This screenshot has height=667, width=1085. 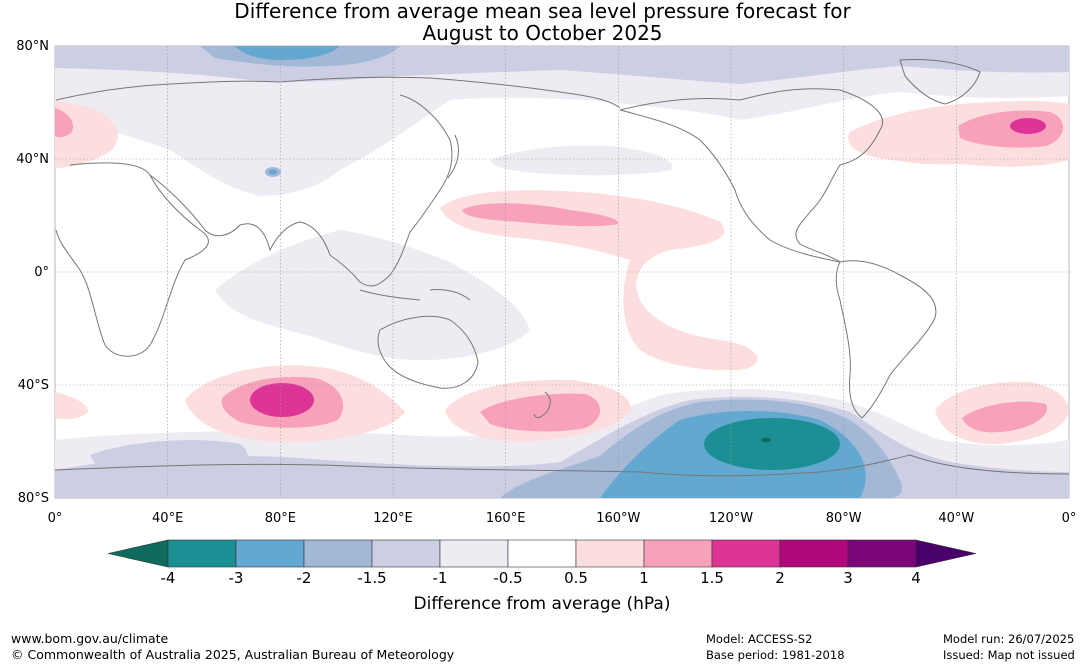 I want to click on south-atlantic-high-core, so click(x=1004, y=417).